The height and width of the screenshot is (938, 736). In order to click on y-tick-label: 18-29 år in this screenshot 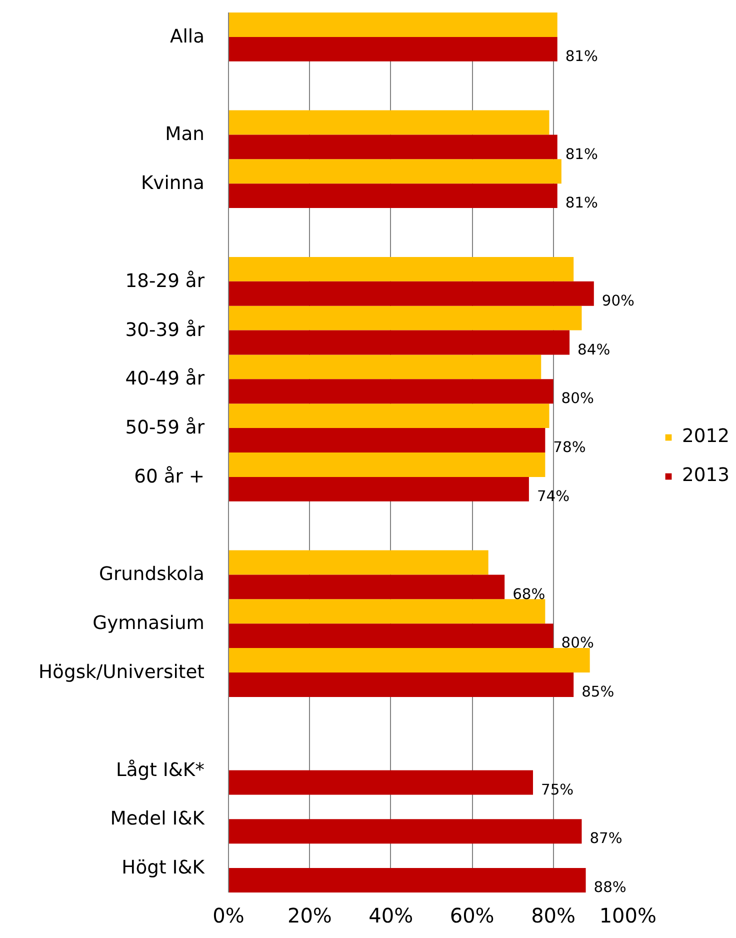, I will do `click(165, 281)`.